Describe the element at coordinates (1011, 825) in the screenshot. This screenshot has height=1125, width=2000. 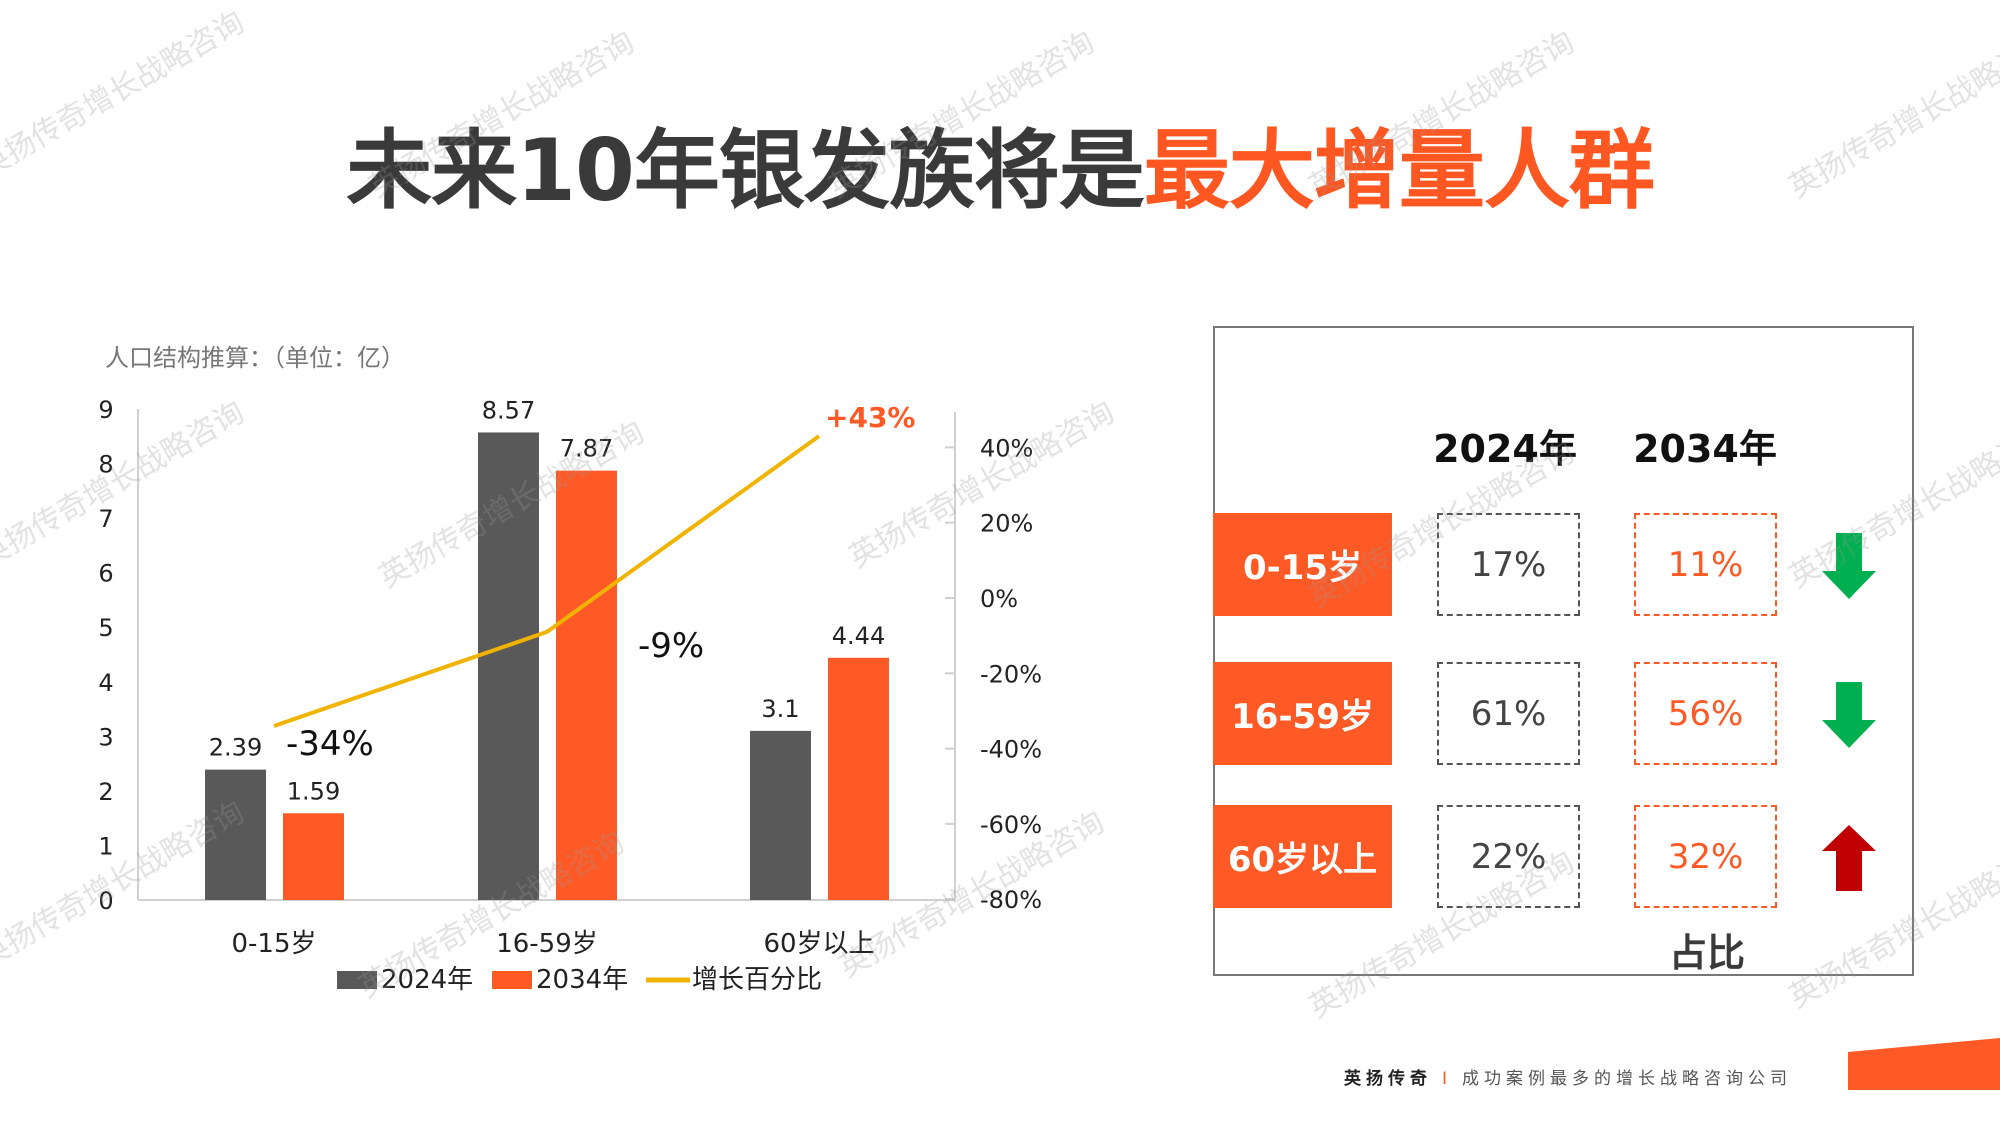
I see `y2-tick-label: -60%` at that location.